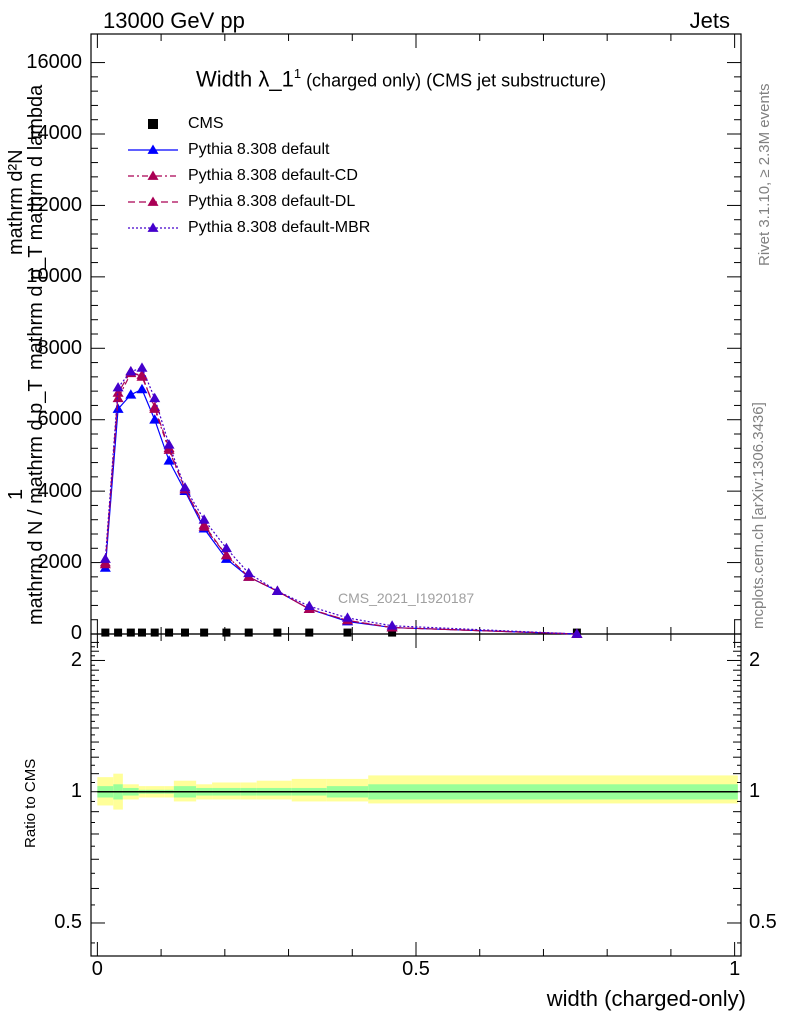  What do you see at coordinates (755, 659) in the screenshot?
I see `ratio-y-tick-label-right: 2` at bounding box center [755, 659].